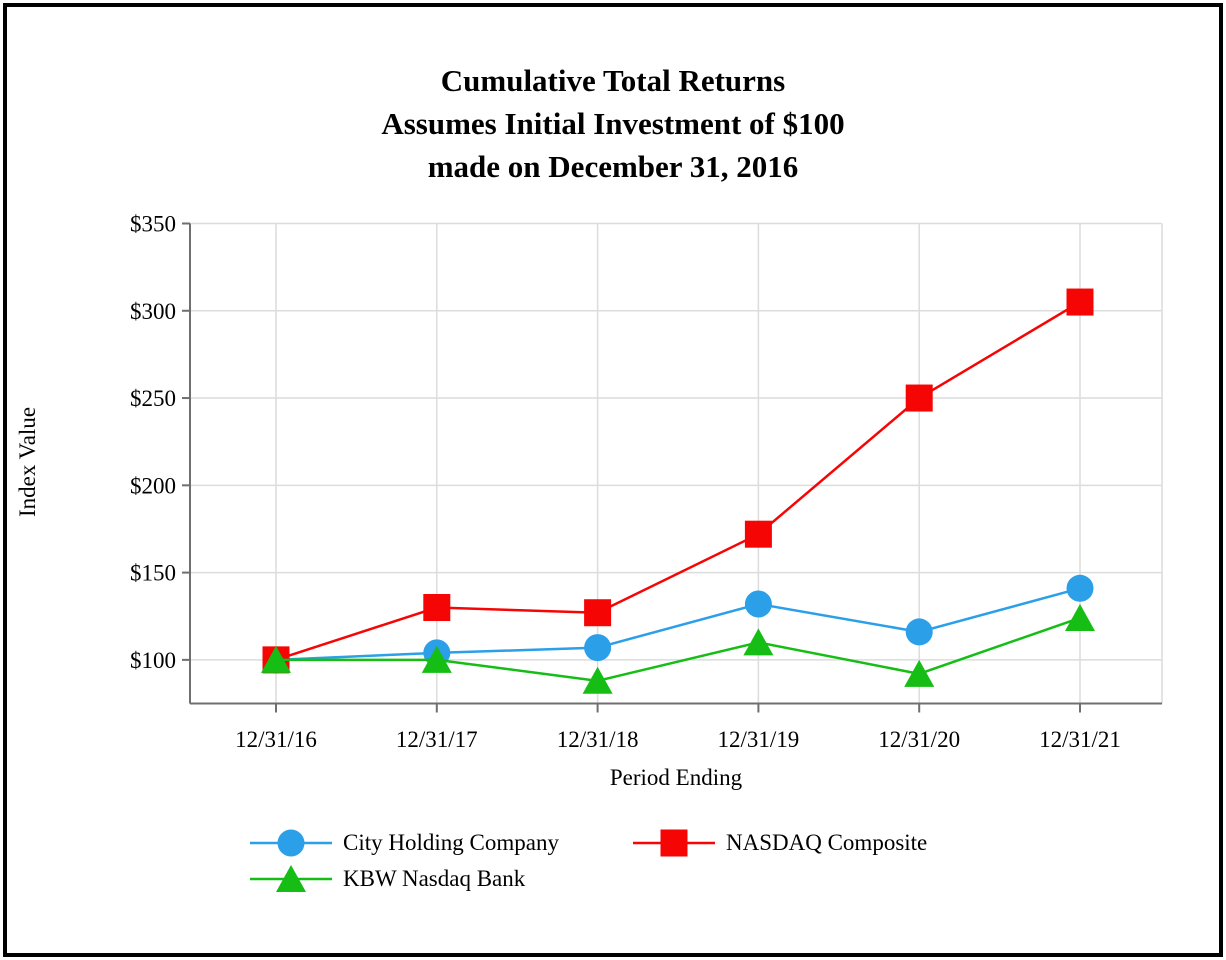 This screenshot has height=960, width=1226. Describe the element at coordinates (153, 573) in the screenshot. I see `y-tick-label: $150` at that location.